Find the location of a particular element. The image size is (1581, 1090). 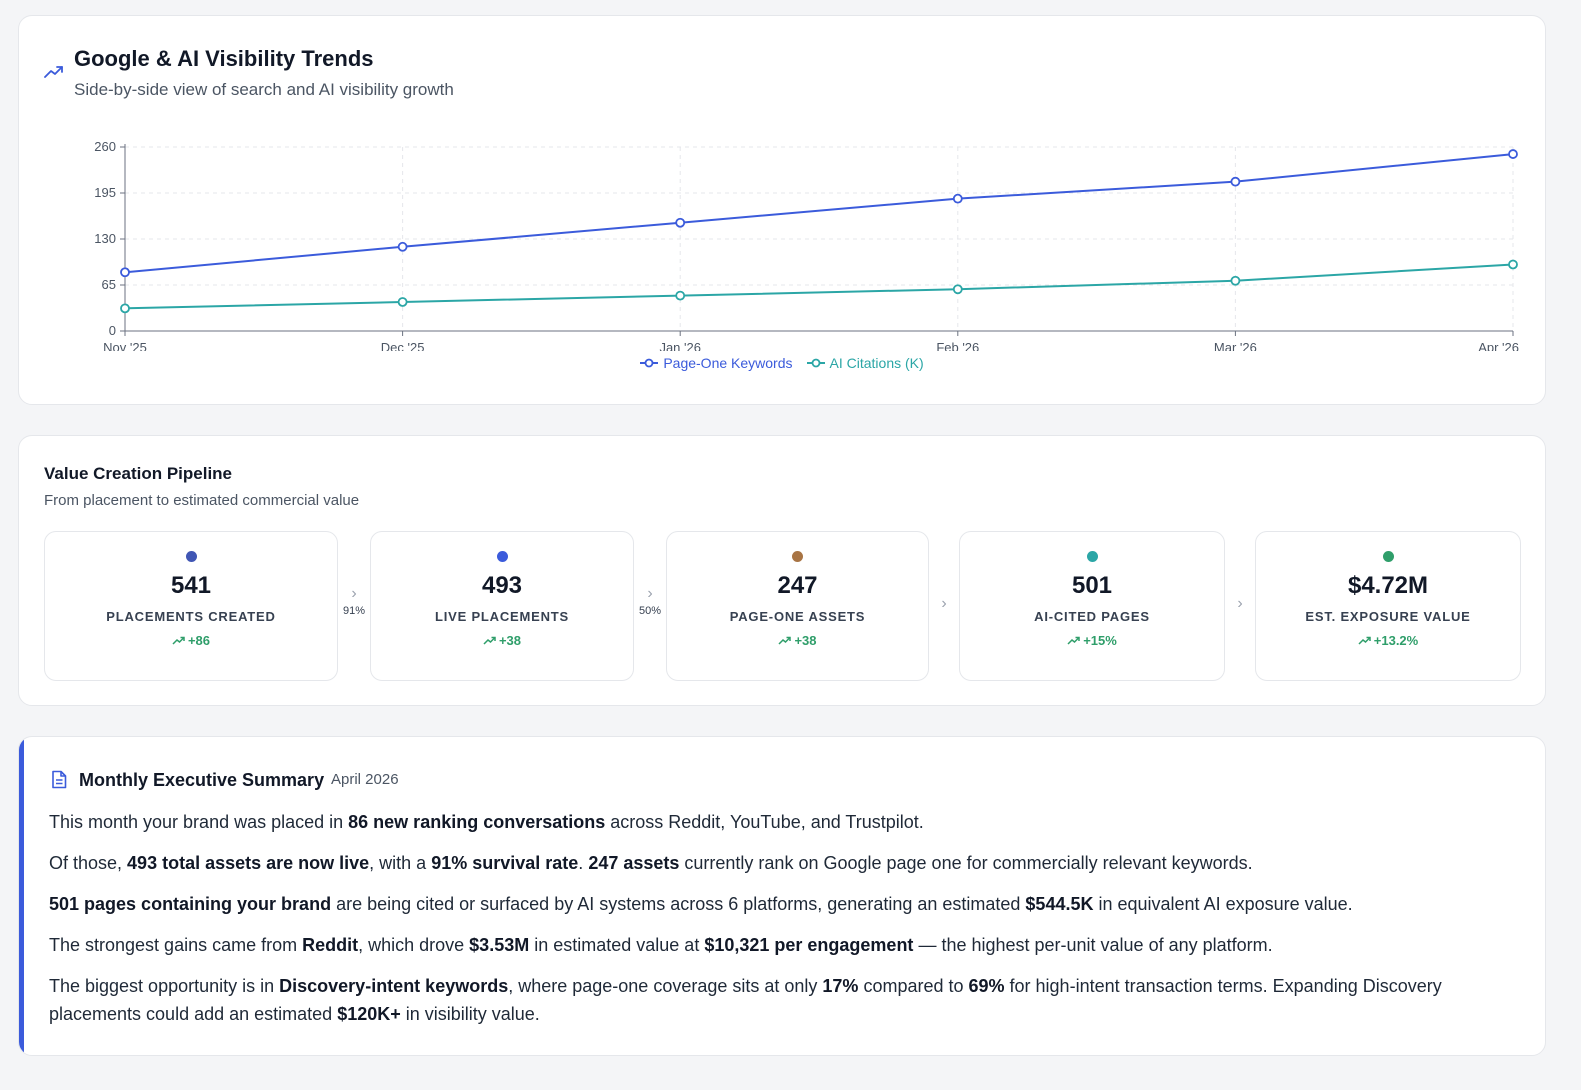

y-tick-label: 195 is located at coordinates (105, 192).